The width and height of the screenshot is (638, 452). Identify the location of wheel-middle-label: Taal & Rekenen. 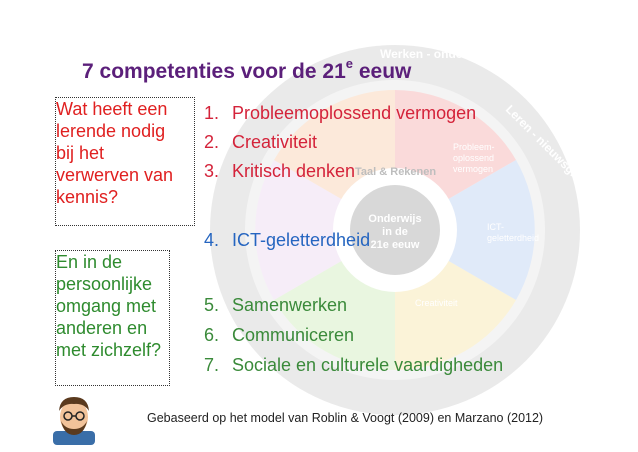
(395, 172).